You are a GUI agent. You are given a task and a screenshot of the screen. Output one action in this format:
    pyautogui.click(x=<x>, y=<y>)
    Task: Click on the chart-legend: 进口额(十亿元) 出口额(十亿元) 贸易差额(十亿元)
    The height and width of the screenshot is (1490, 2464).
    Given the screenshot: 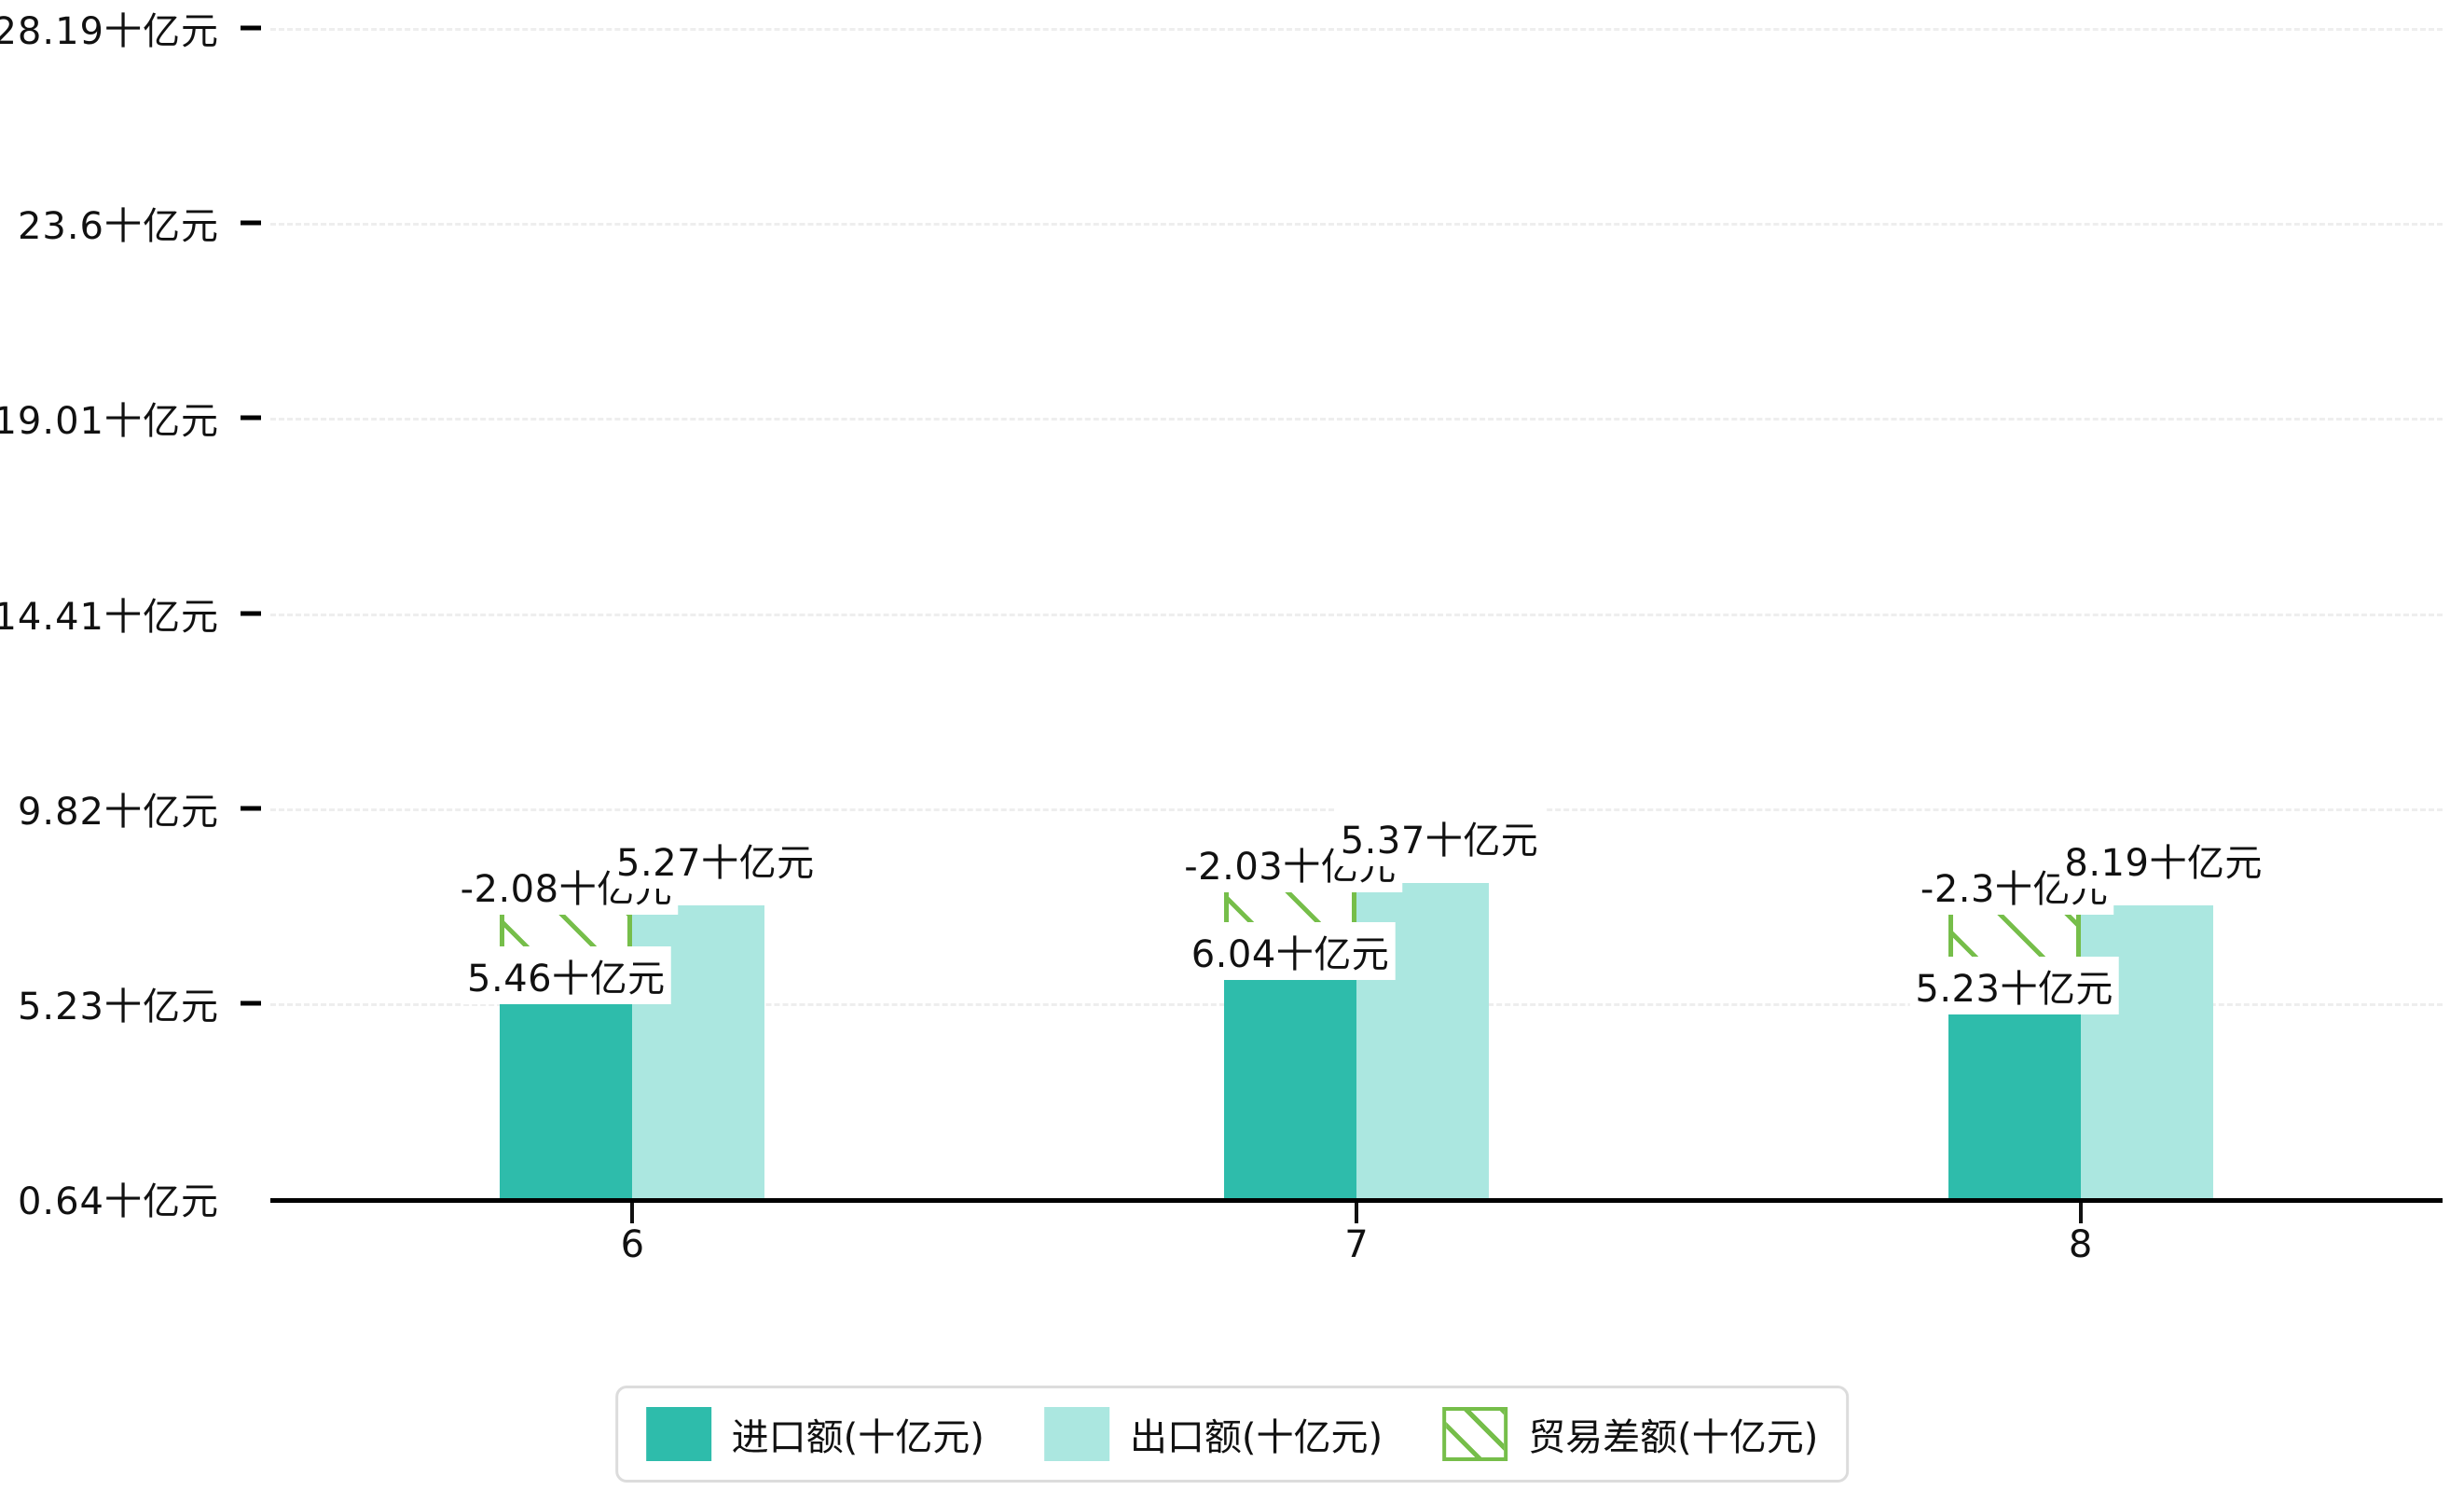 What is the action you would take?
    pyautogui.click(x=1232, y=1434)
    